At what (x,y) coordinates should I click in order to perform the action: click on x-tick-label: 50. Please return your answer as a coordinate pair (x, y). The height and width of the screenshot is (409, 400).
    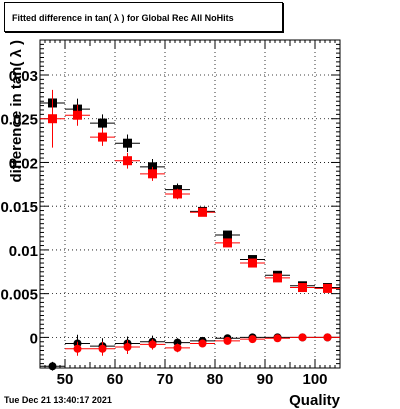
    Looking at the image, I should click on (65, 379).